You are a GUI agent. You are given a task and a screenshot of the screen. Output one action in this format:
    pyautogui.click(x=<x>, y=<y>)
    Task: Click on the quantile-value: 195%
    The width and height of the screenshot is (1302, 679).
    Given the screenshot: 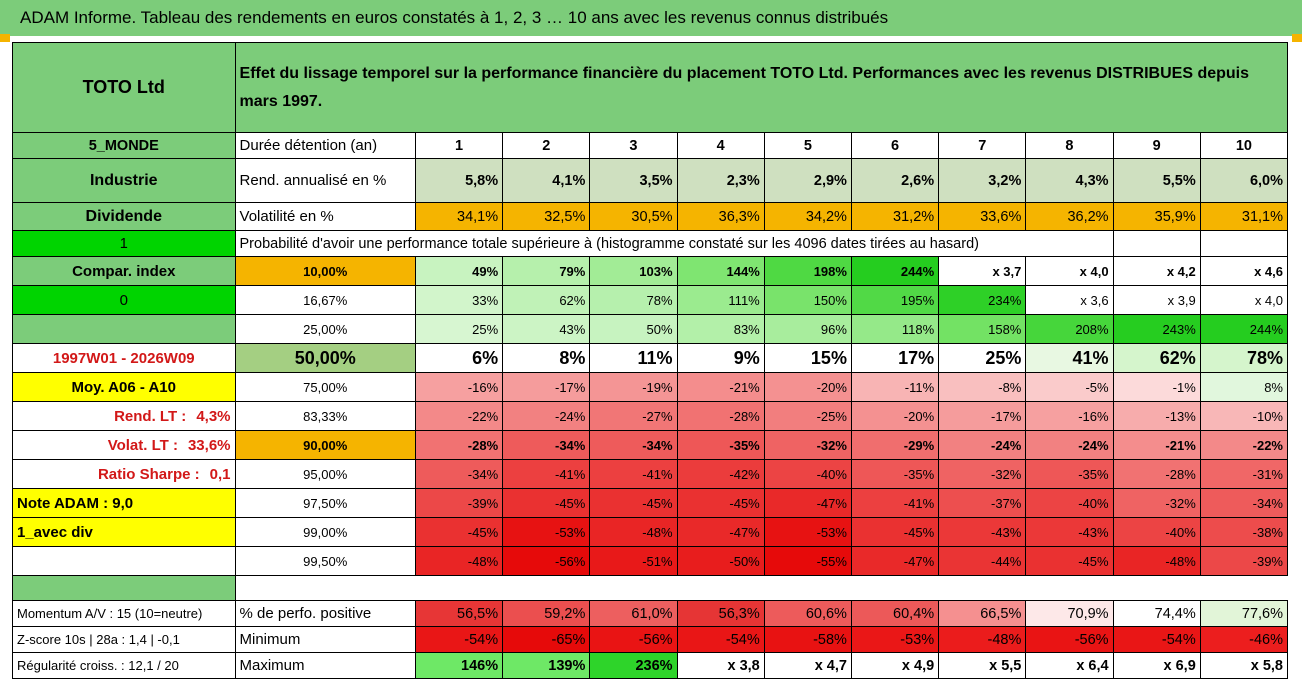 What is the action you would take?
    pyautogui.click(x=895, y=300)
    